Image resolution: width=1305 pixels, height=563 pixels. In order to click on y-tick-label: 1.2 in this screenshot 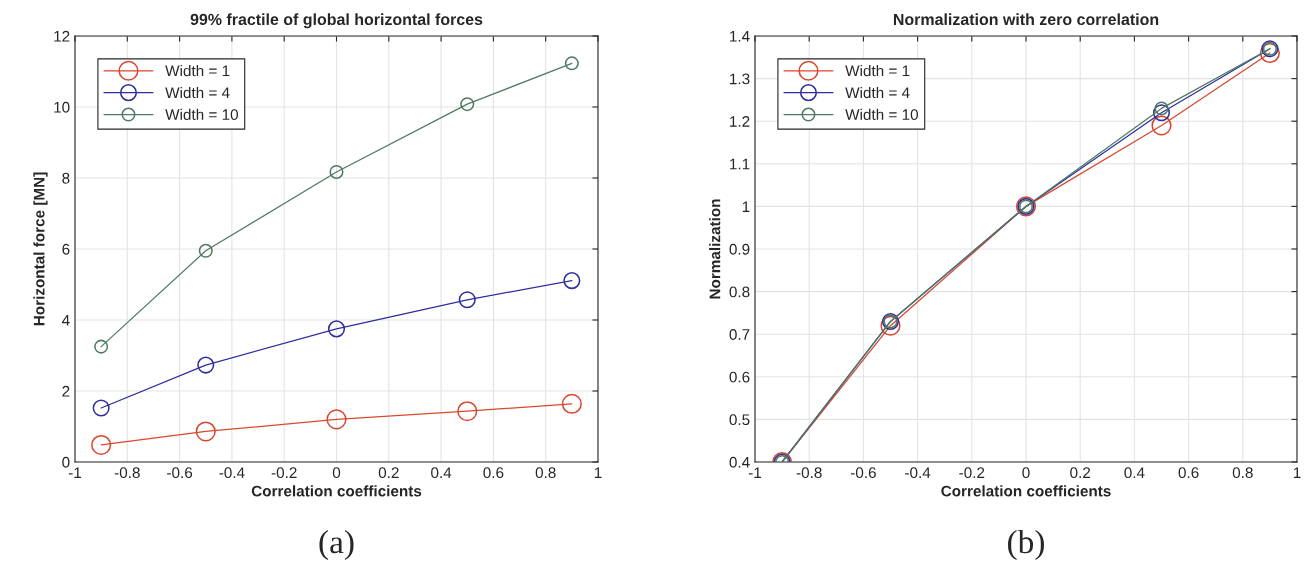, I will do `click(740, 121)`.